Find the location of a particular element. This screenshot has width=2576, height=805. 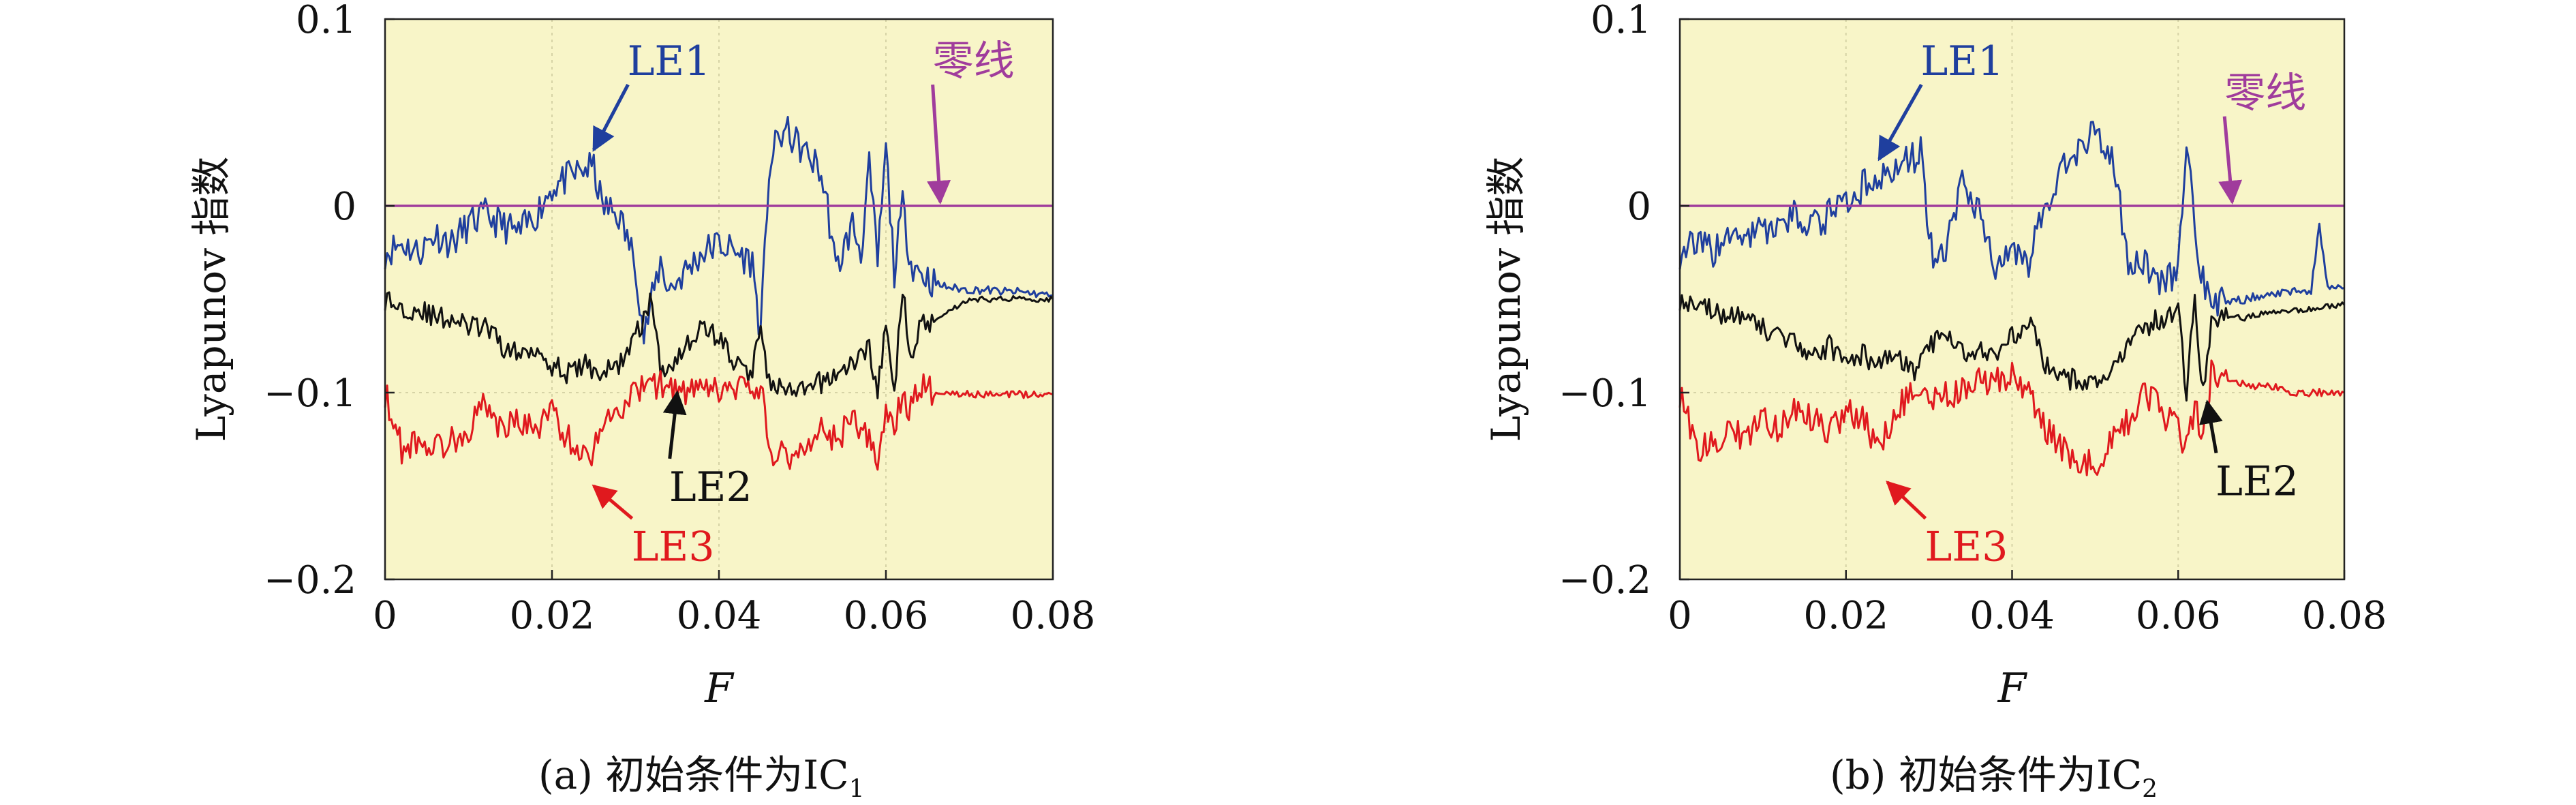

series-line-le1-a is located at coordinates (719, 230).